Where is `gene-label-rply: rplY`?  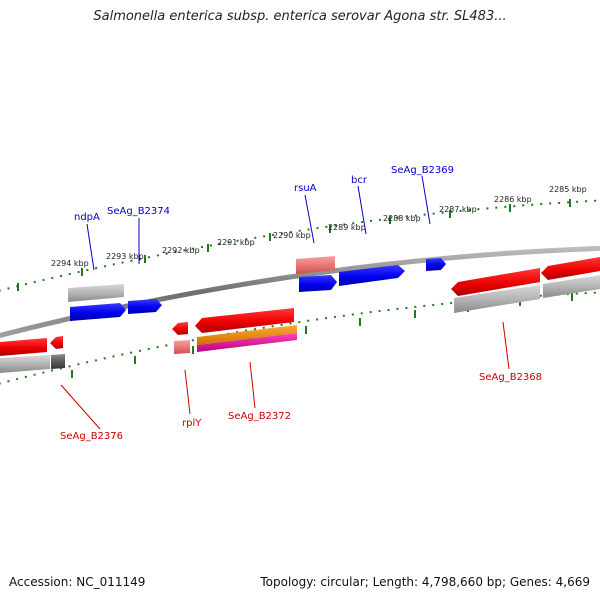 gene-label-rply: rplY is located at coordinates (192, 423).